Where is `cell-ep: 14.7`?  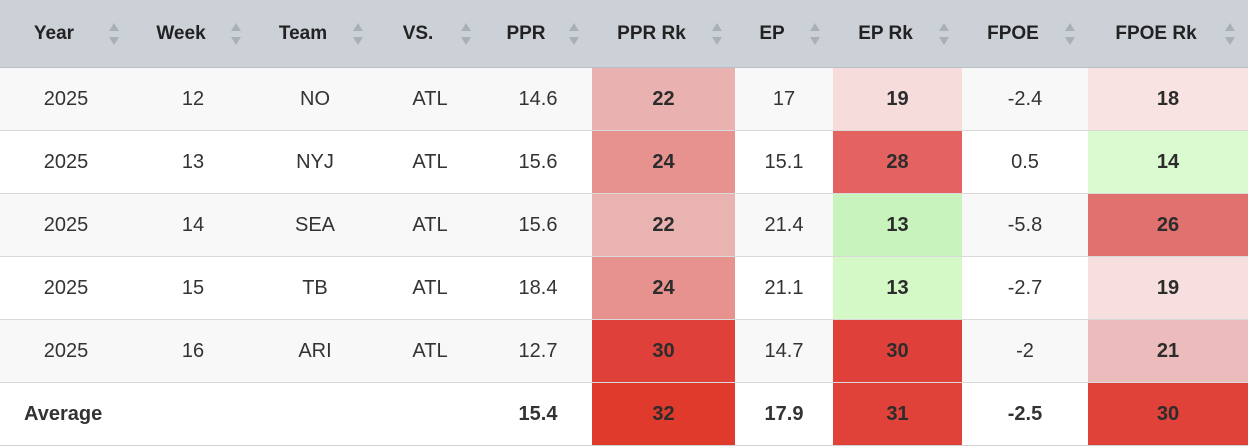
cell-ep: 14.7 is located at coordinates (784, 351).